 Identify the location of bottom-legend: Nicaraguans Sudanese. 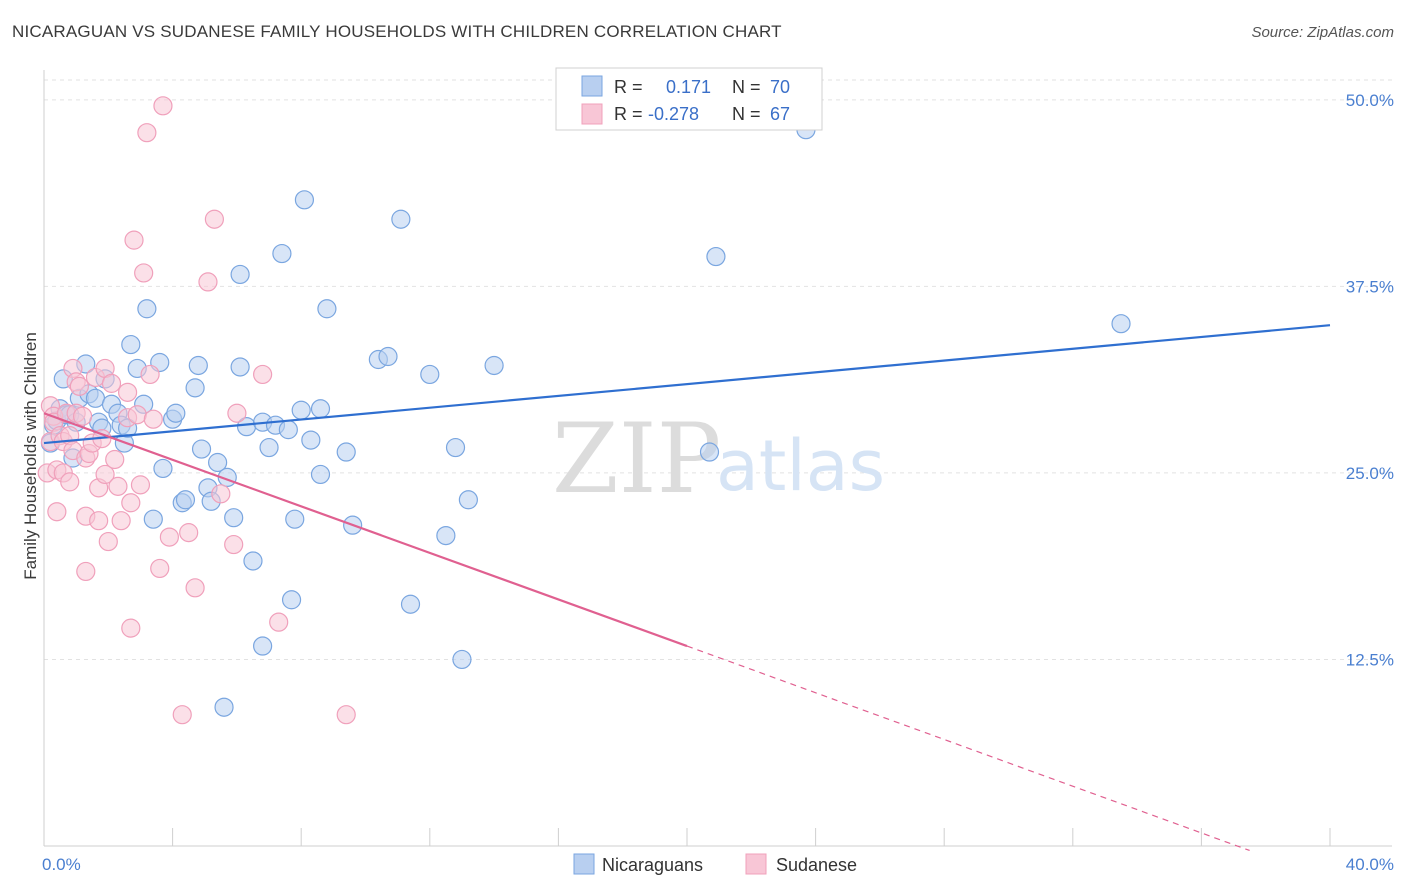
(715, 864).